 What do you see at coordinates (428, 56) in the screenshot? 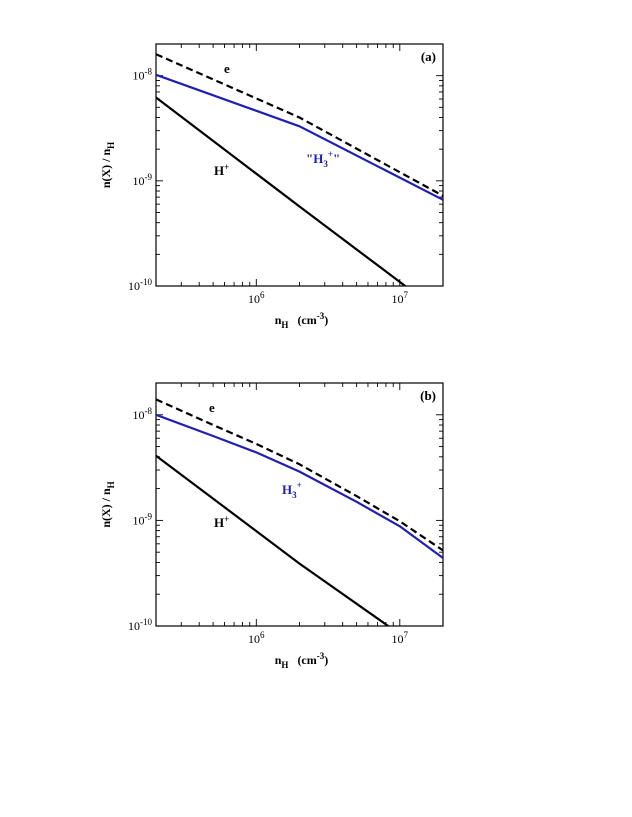
I see `panel-label: (a)` at bounding box center [428, 56].